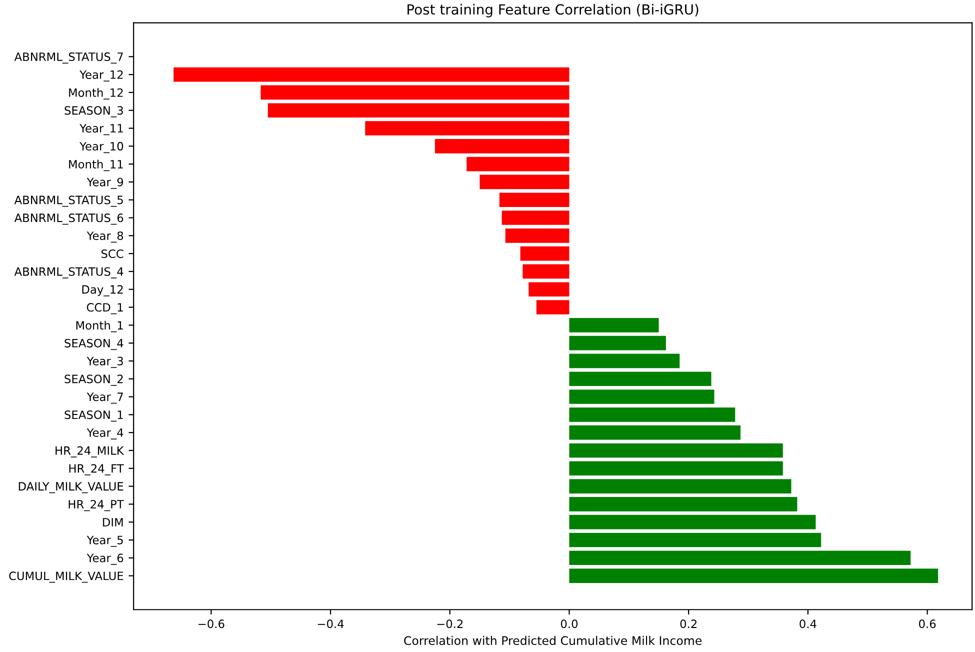  Describe the element at coordinates (331, 624) in the screenshot. I see `x-tick-label: −0.4` at that location.